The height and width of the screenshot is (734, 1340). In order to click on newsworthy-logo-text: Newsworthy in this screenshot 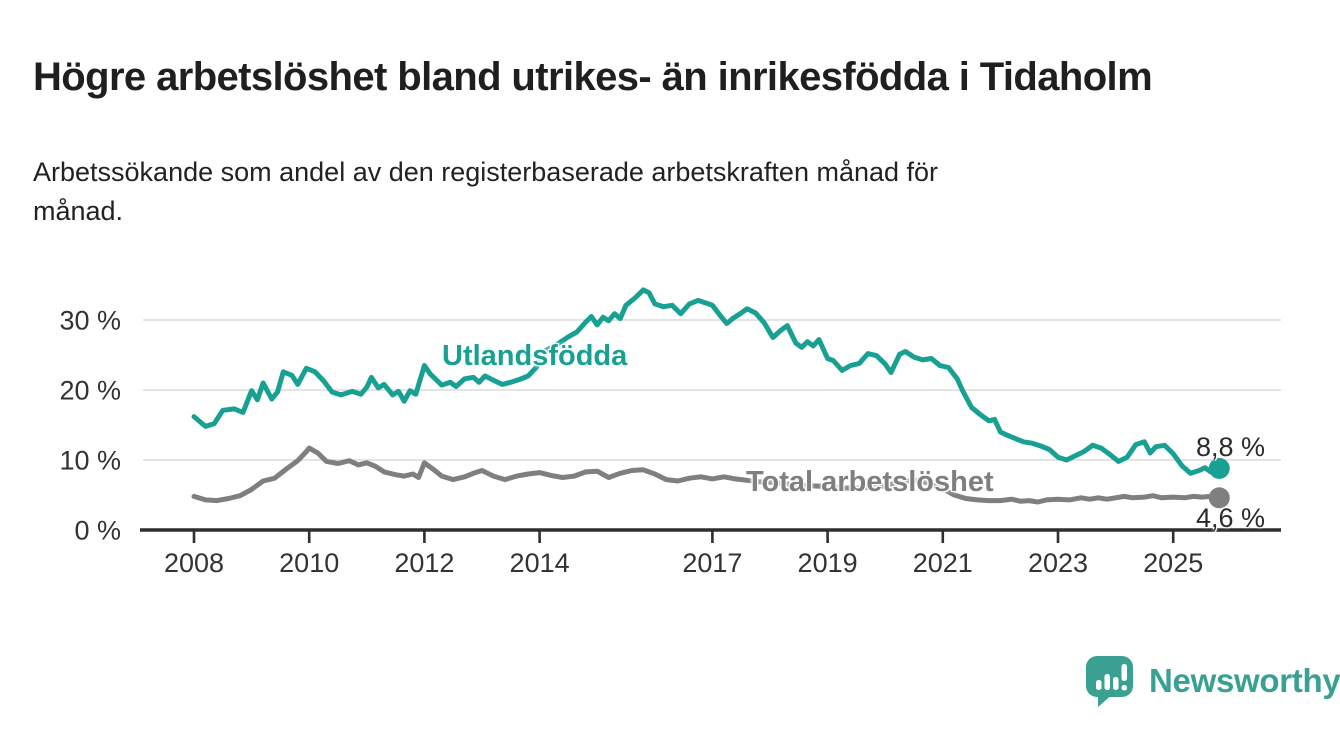, I will do `click(1244, 680)`.